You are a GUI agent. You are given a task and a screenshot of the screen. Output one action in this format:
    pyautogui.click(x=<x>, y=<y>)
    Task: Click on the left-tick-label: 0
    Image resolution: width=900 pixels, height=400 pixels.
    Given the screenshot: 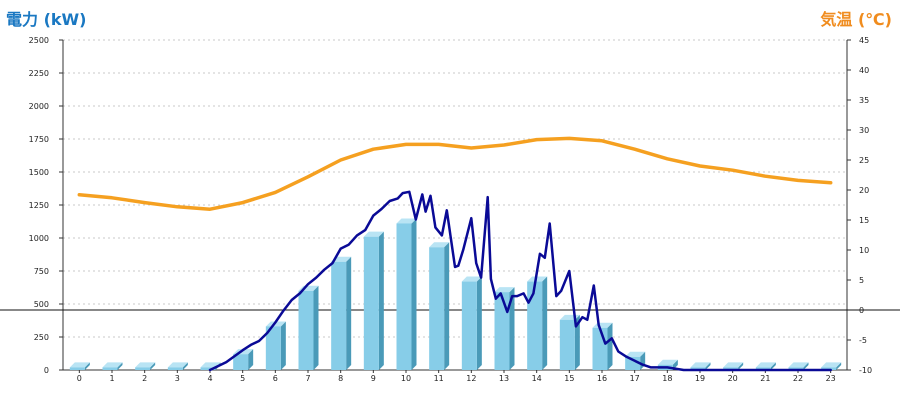 What is the action you would take?
    pyautogui.click(x=46, y=370)
    